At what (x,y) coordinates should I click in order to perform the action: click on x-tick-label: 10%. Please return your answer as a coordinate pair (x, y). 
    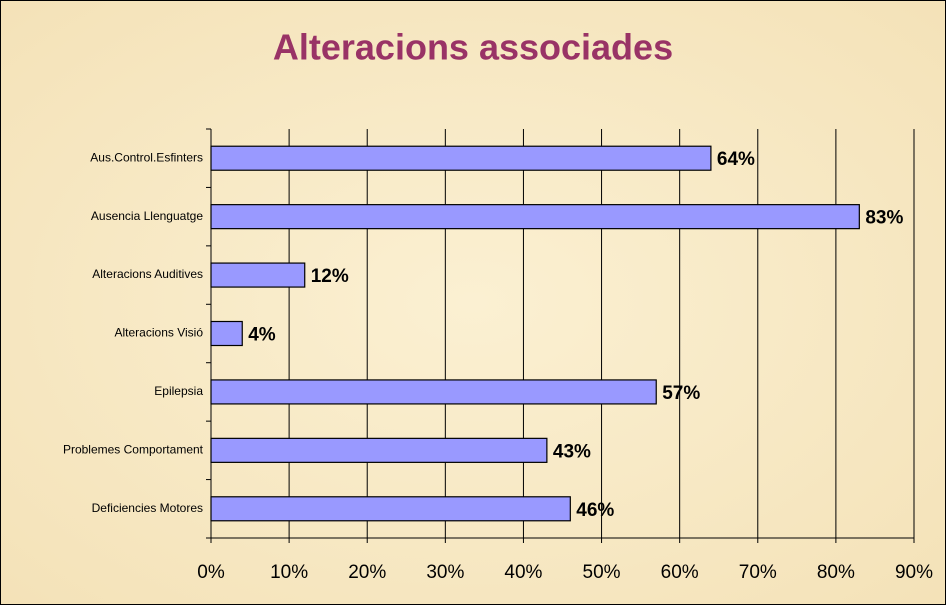
    Looking at the image, I should click on (289, 572).